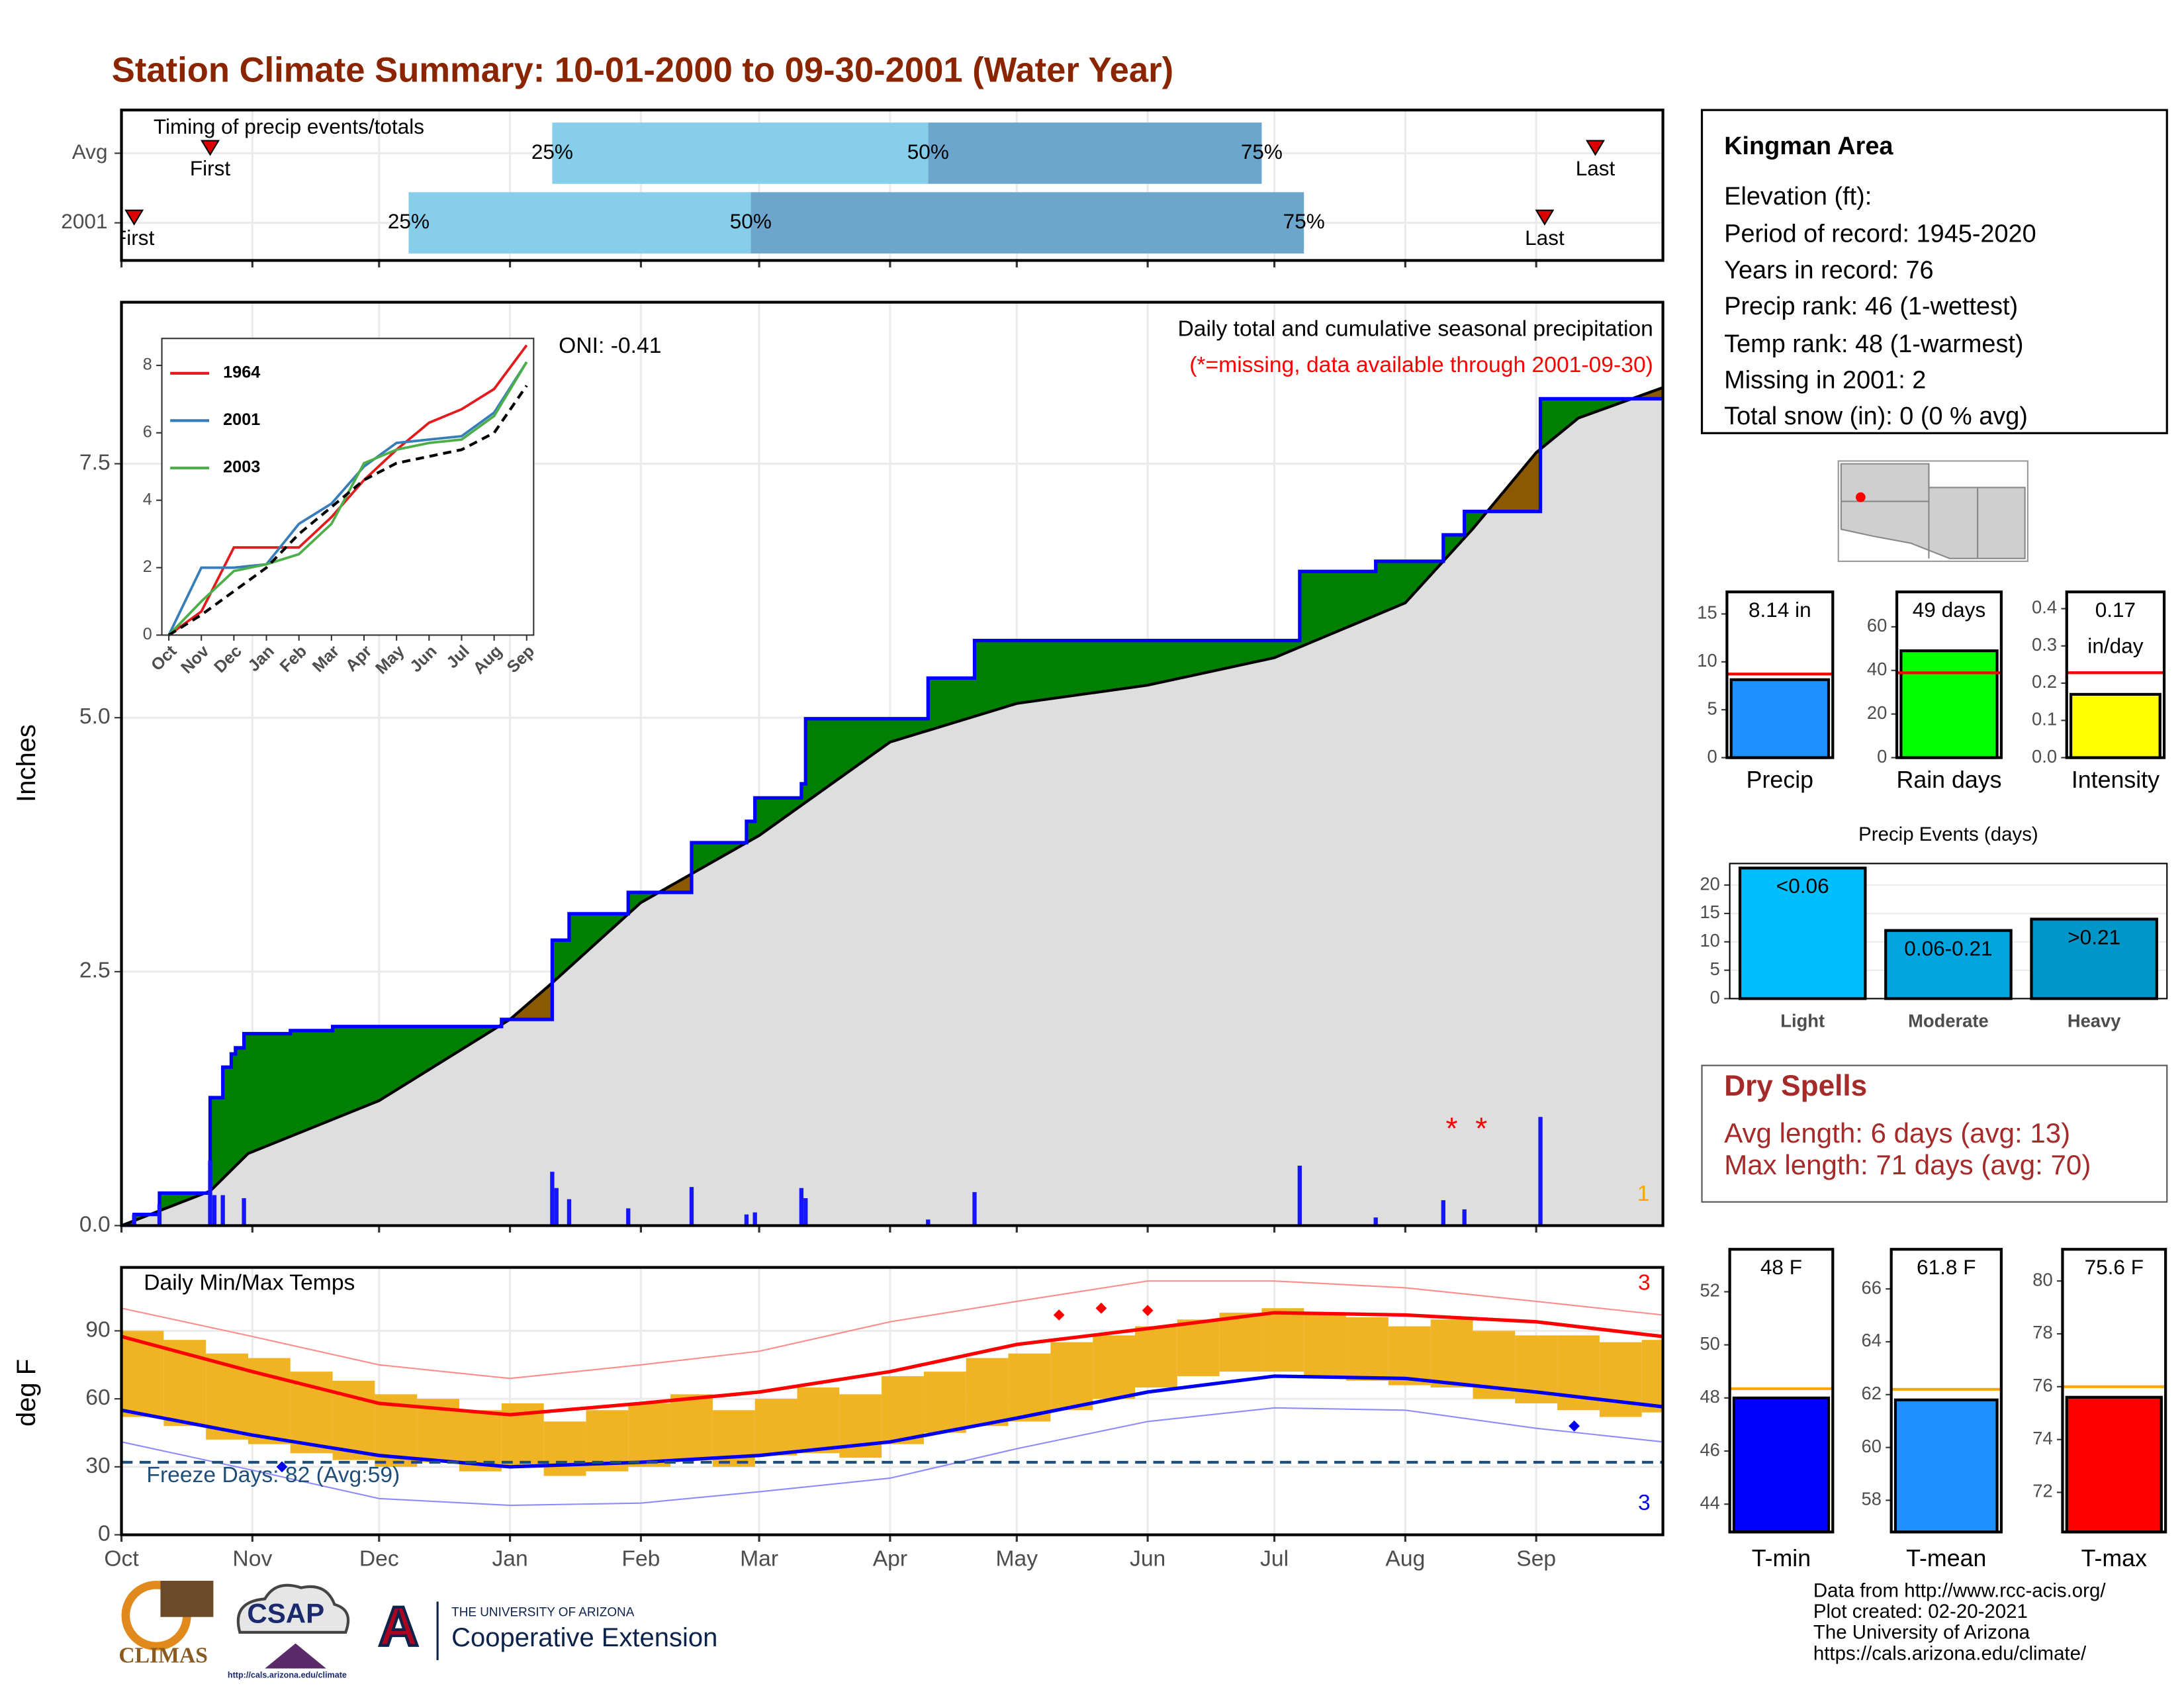 The image size is (2184, 1688). What do you see at coordinates (1877, 669) in the screenshot?
I see `y-tick-label: 40` at bounding box center [1877, 669].